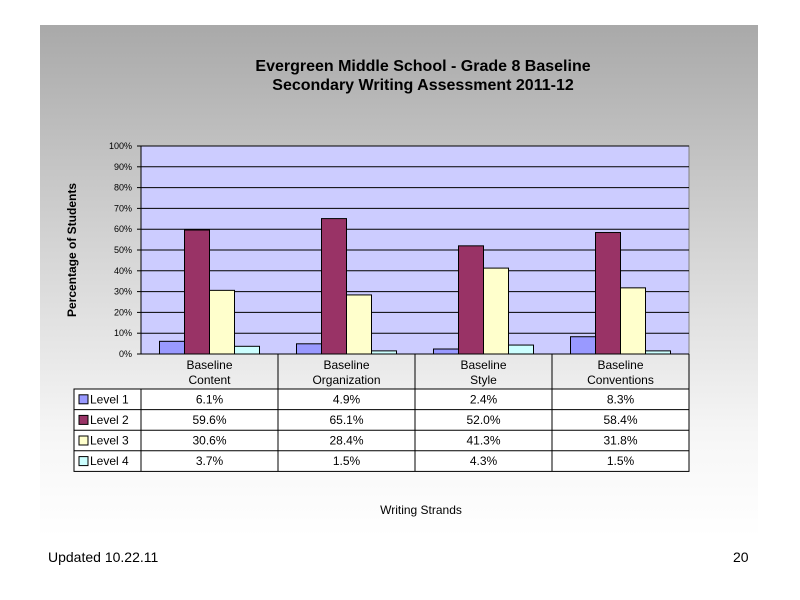 The image size is (800, 600). I want to click on data-label: 3.7%, so click(210, 461).